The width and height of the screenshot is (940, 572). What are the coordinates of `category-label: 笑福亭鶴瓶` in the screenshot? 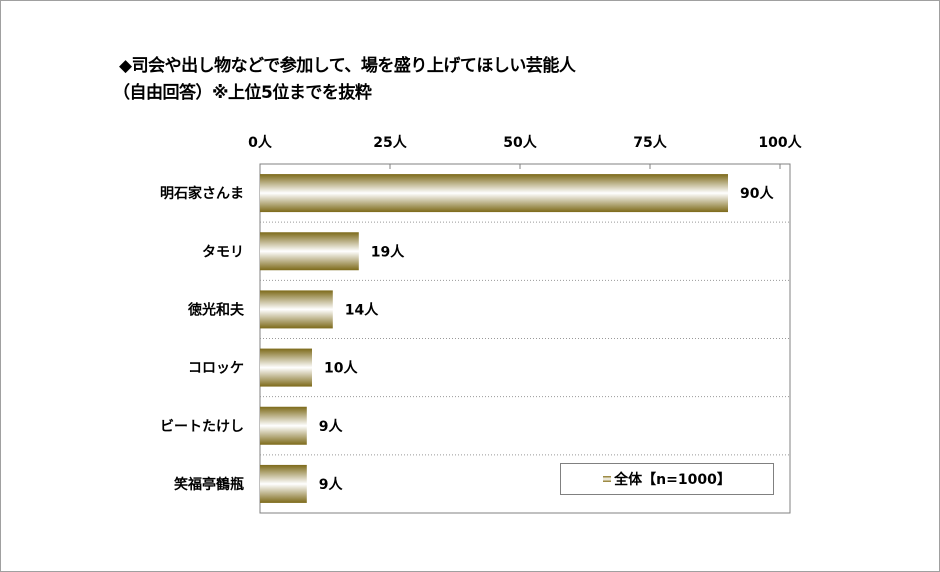 It's located at (209, 484).